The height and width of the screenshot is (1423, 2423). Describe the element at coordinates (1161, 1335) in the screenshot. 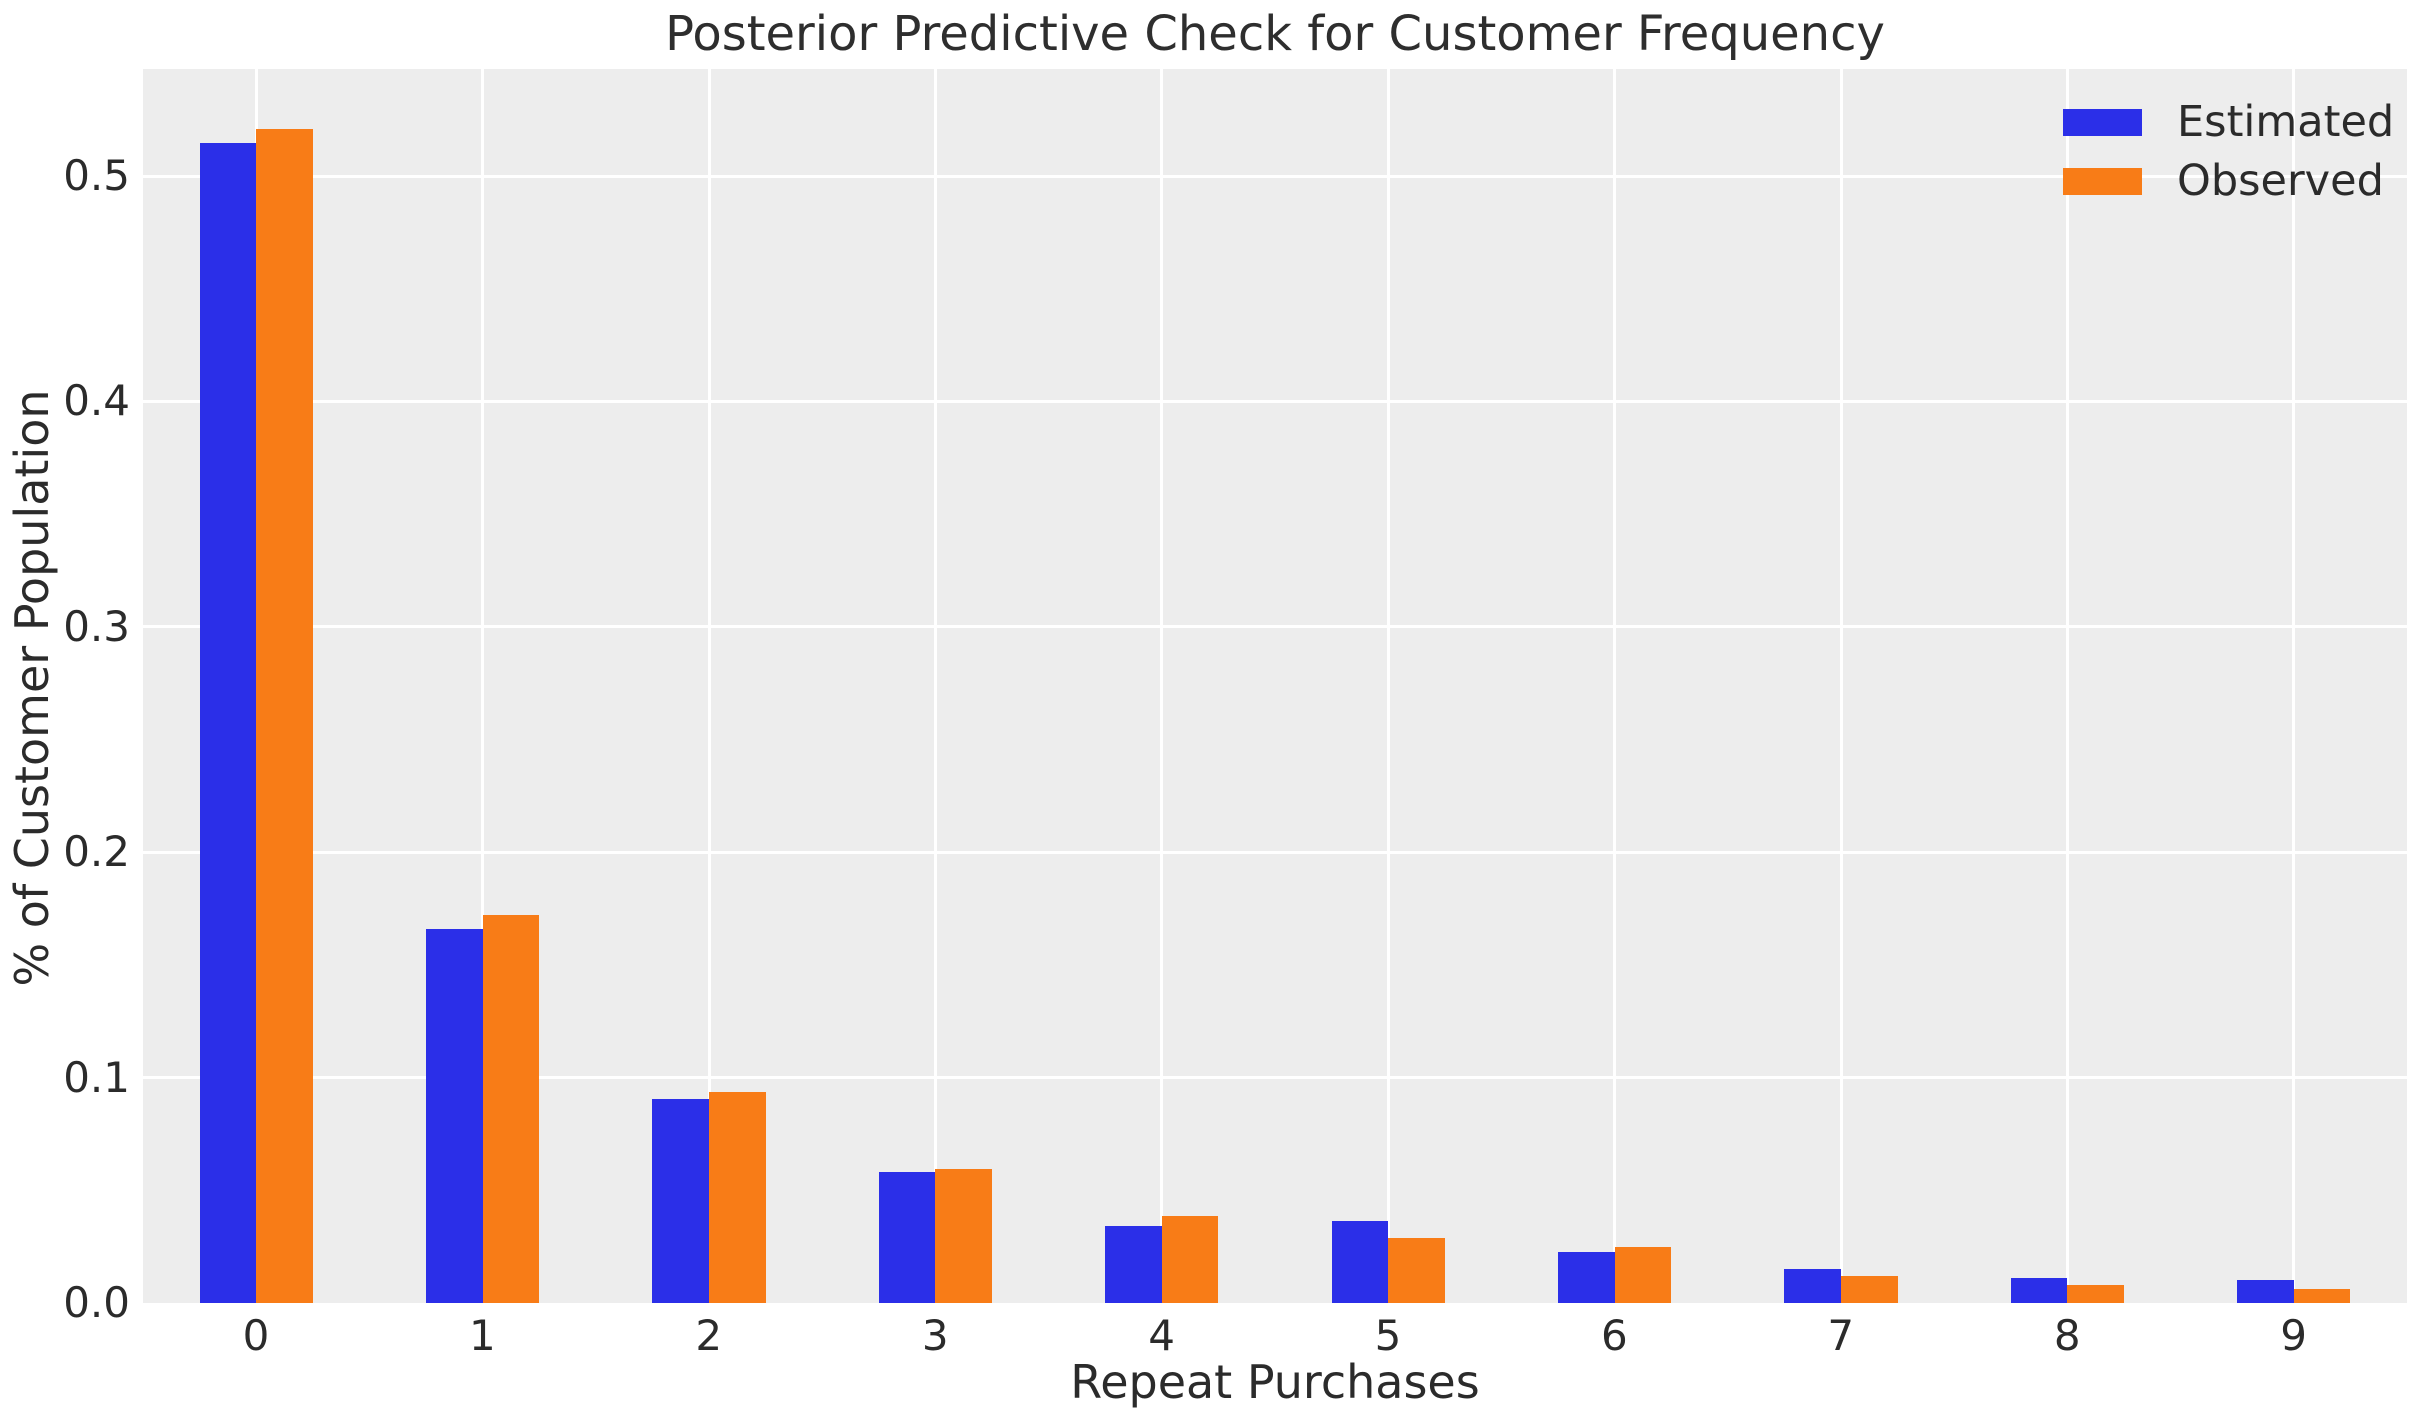

I see `x-tick-label-4: 4` at that location.